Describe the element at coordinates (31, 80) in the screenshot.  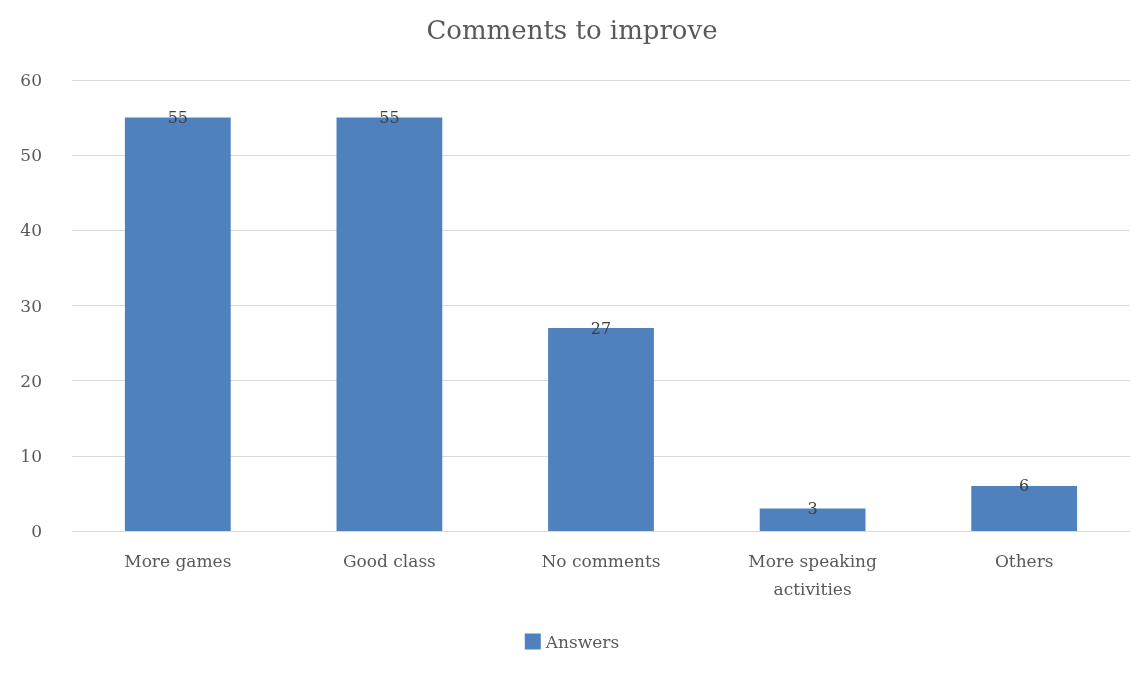
I see `y-tick-label: 60` at that location.